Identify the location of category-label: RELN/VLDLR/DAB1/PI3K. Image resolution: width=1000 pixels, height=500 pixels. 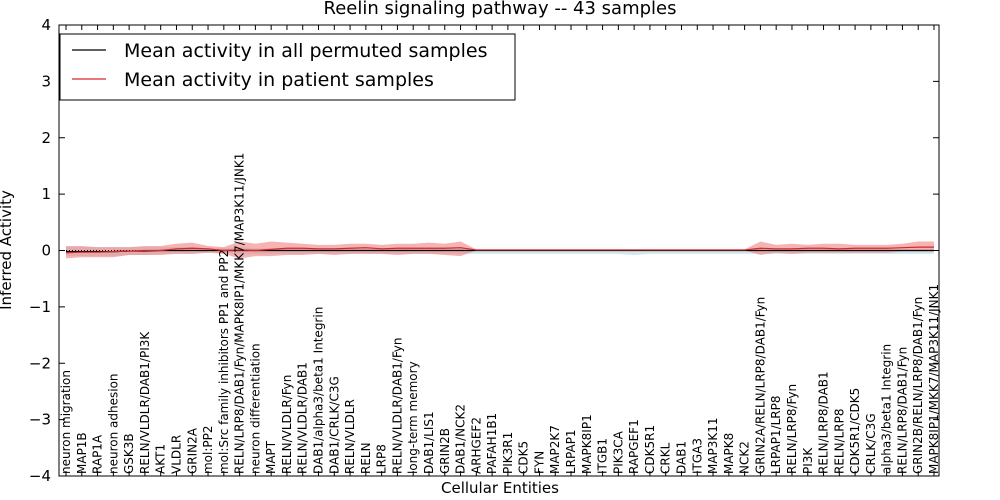
(145, 402).